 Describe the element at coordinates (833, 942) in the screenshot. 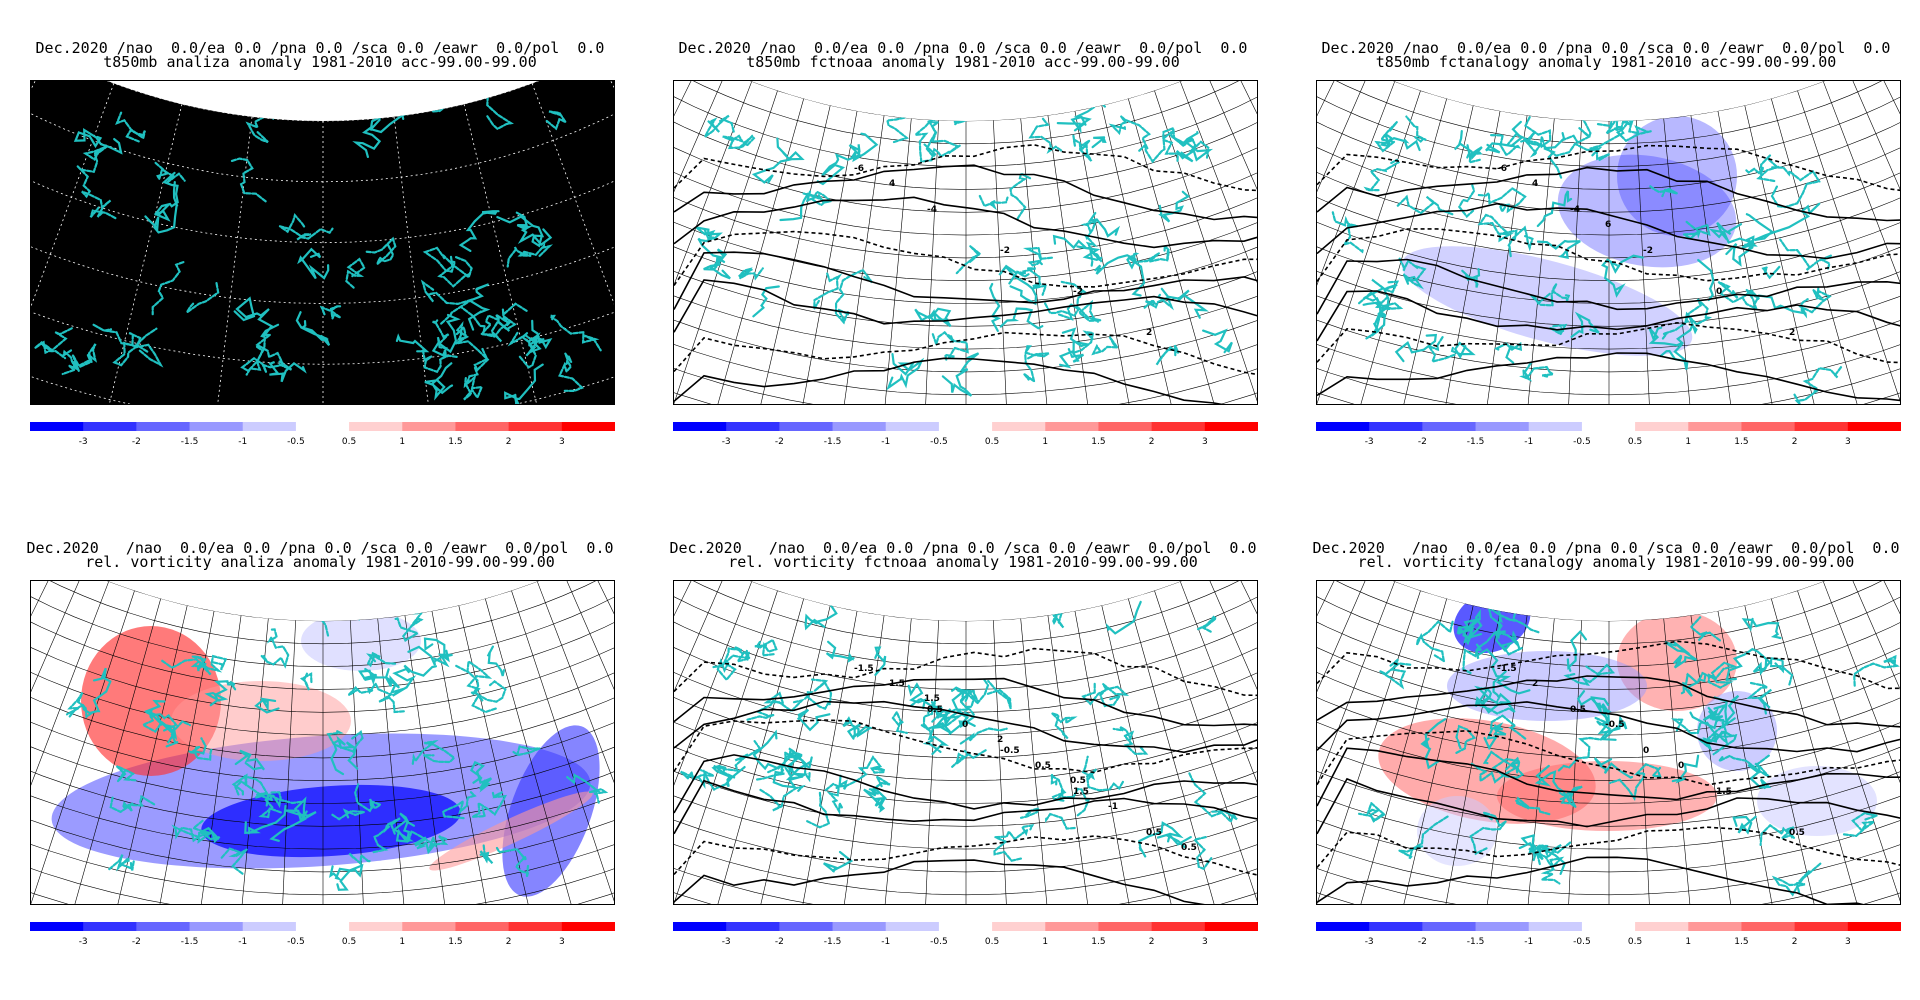

I see `colorbar-tick-label: -1.5` at that location.